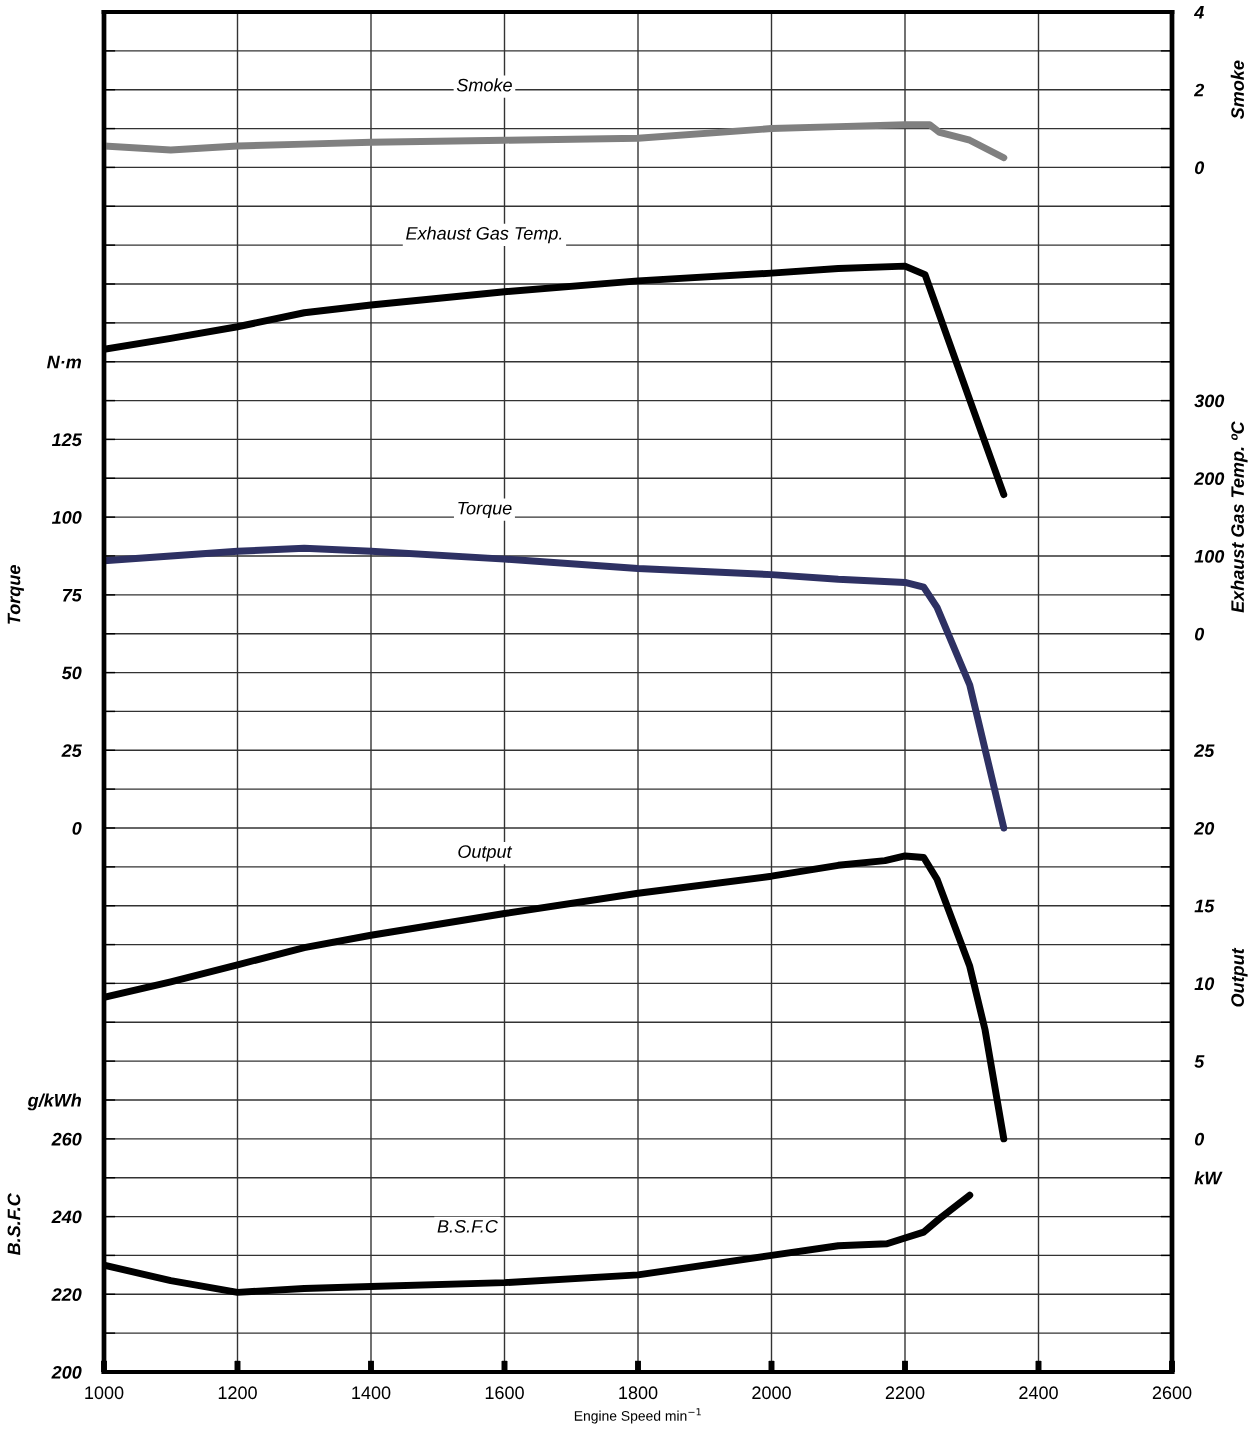 The height and width of the screenshot is (1445, 1254). What do you see at coordinates (1239, 977) in the screenshot?
I see `y2-axis-title: Output` at bounding box center [1239, 977].